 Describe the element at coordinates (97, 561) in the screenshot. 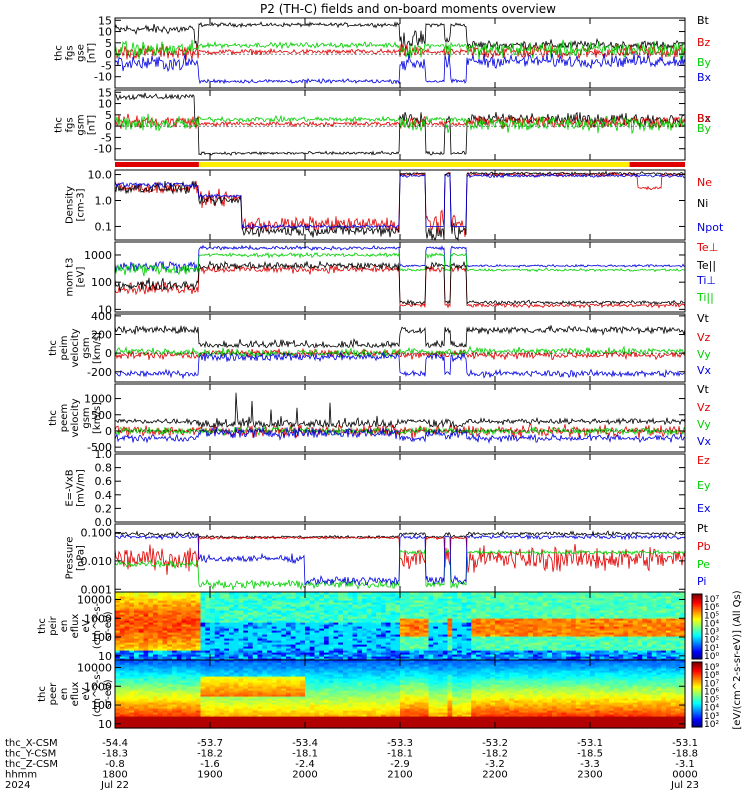

I see `ytick-label: 0.010` at that location.